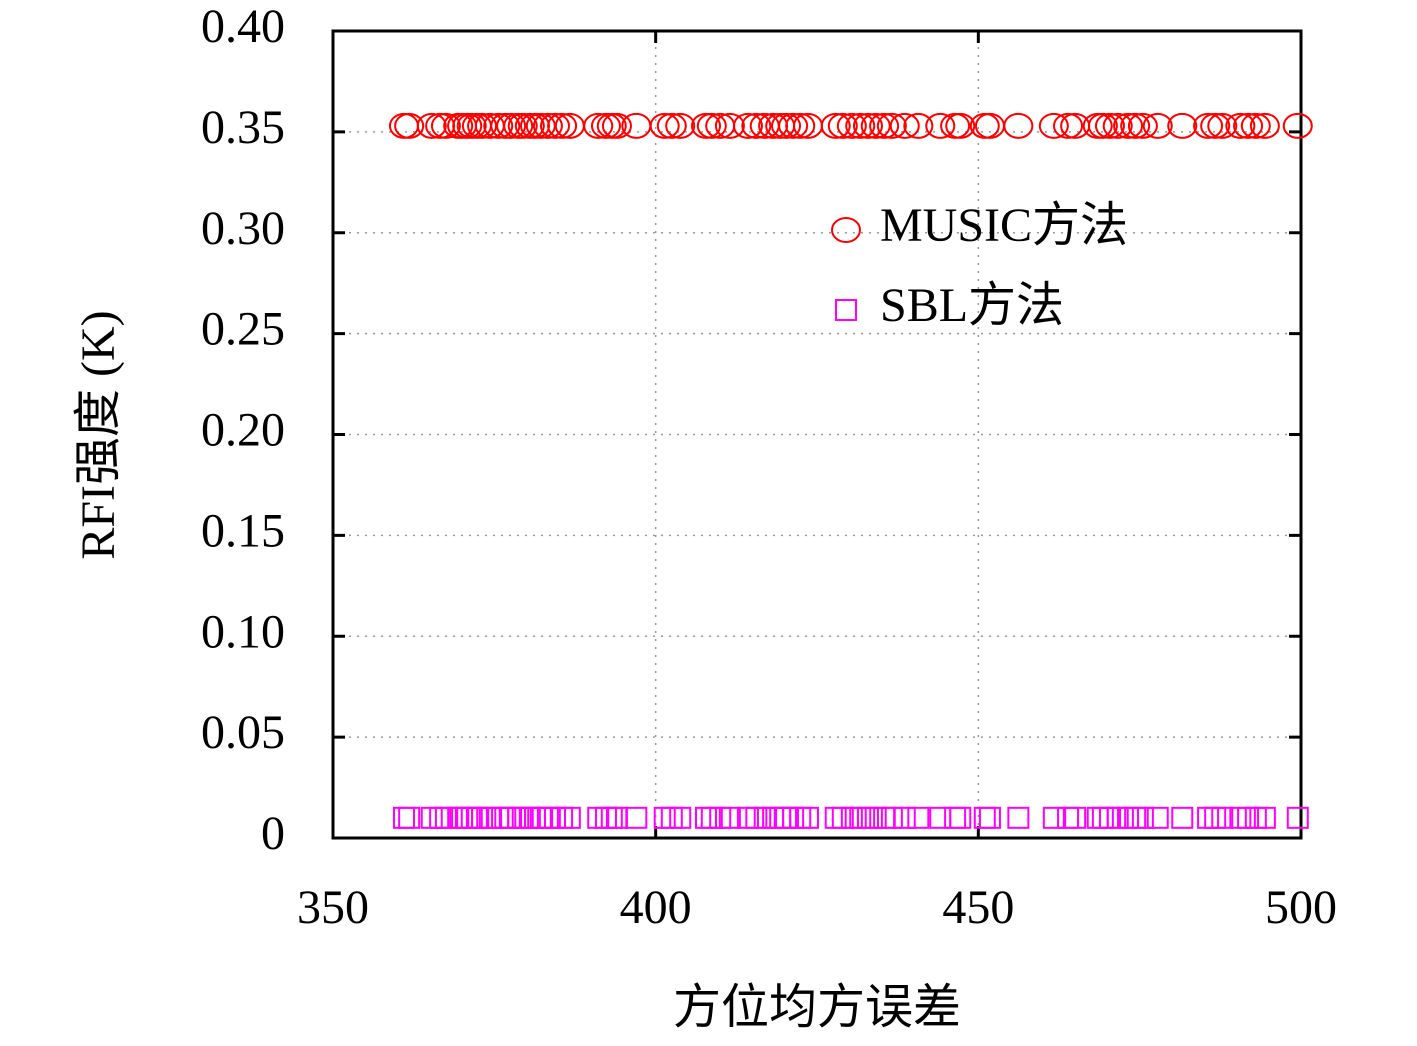 This screenshot has width=1417, height=1046. I want to click on y-tick-label: 0.10, so click(243, 631).